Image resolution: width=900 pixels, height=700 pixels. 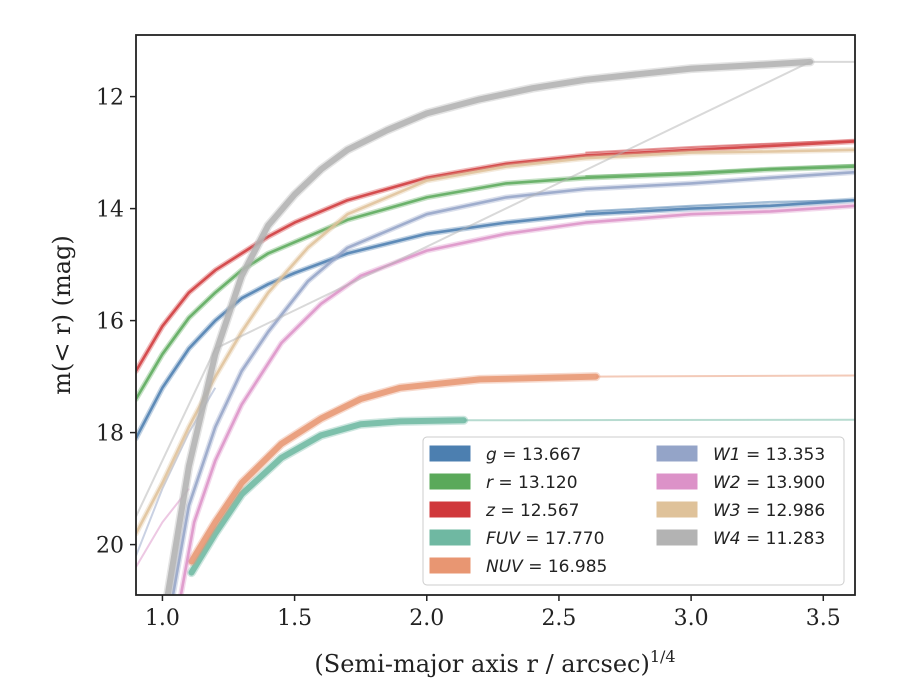 What do you see at coordinates (494, 662) in the screenshot?
I see `x-axis-label: (Semi-major axis r / arcsec)1/4` at bounding box center [494, 662].